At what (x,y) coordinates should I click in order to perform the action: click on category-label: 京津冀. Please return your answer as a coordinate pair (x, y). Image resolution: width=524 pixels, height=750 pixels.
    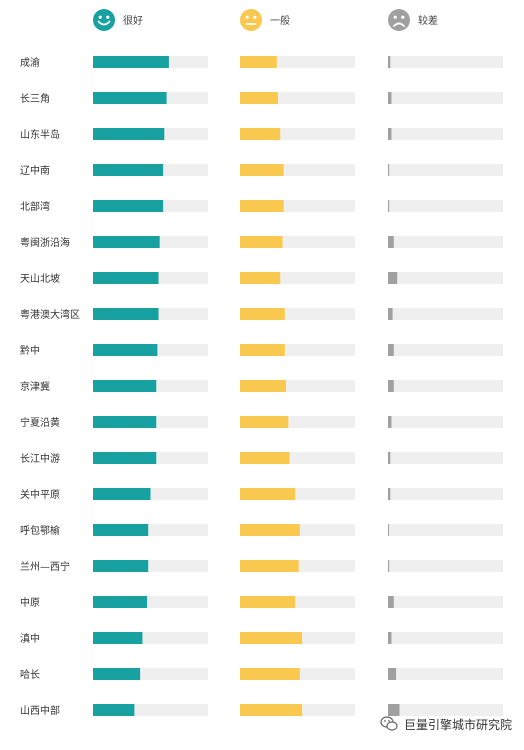
    Looking at the image, I should click on (35, 386).